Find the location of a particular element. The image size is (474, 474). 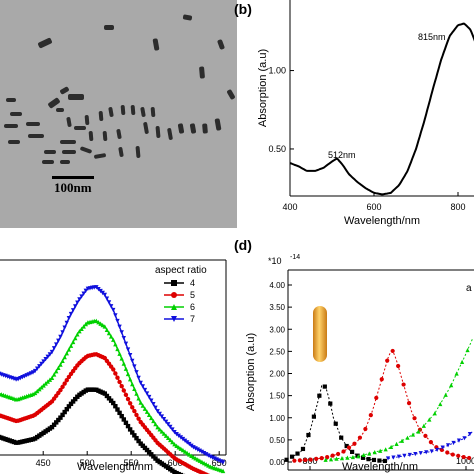

chart-c-x-tick-label: 450 is located at coordinates (43, 463).